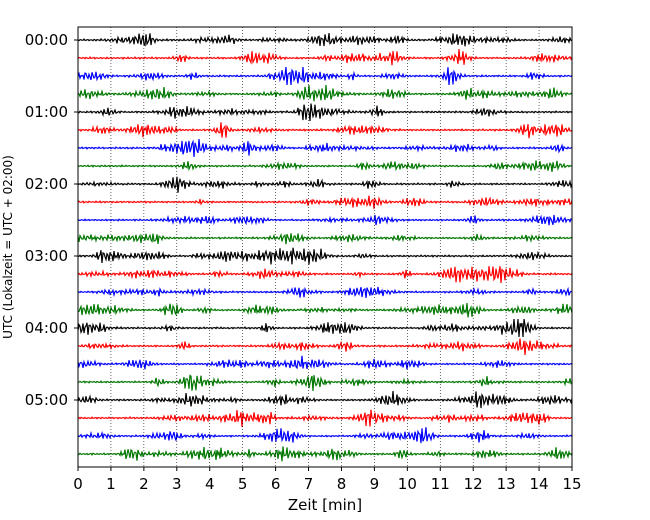  Describe the element at coordinates (78, 484) in the screenshot. I see `x-tick-label: 0` at that location.